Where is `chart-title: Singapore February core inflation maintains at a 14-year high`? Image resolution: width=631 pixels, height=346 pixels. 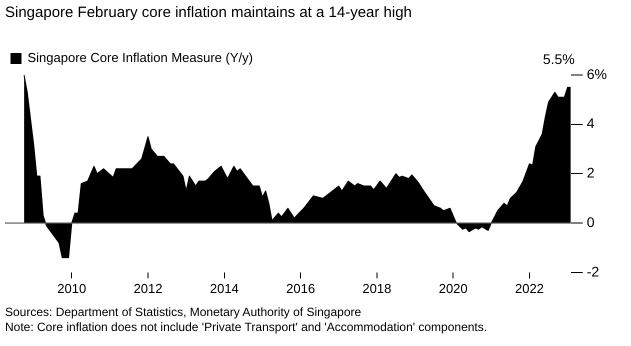 chart-title: Singapore February core inflation maintains at a 14-year high is located at coordinates (208, 12).